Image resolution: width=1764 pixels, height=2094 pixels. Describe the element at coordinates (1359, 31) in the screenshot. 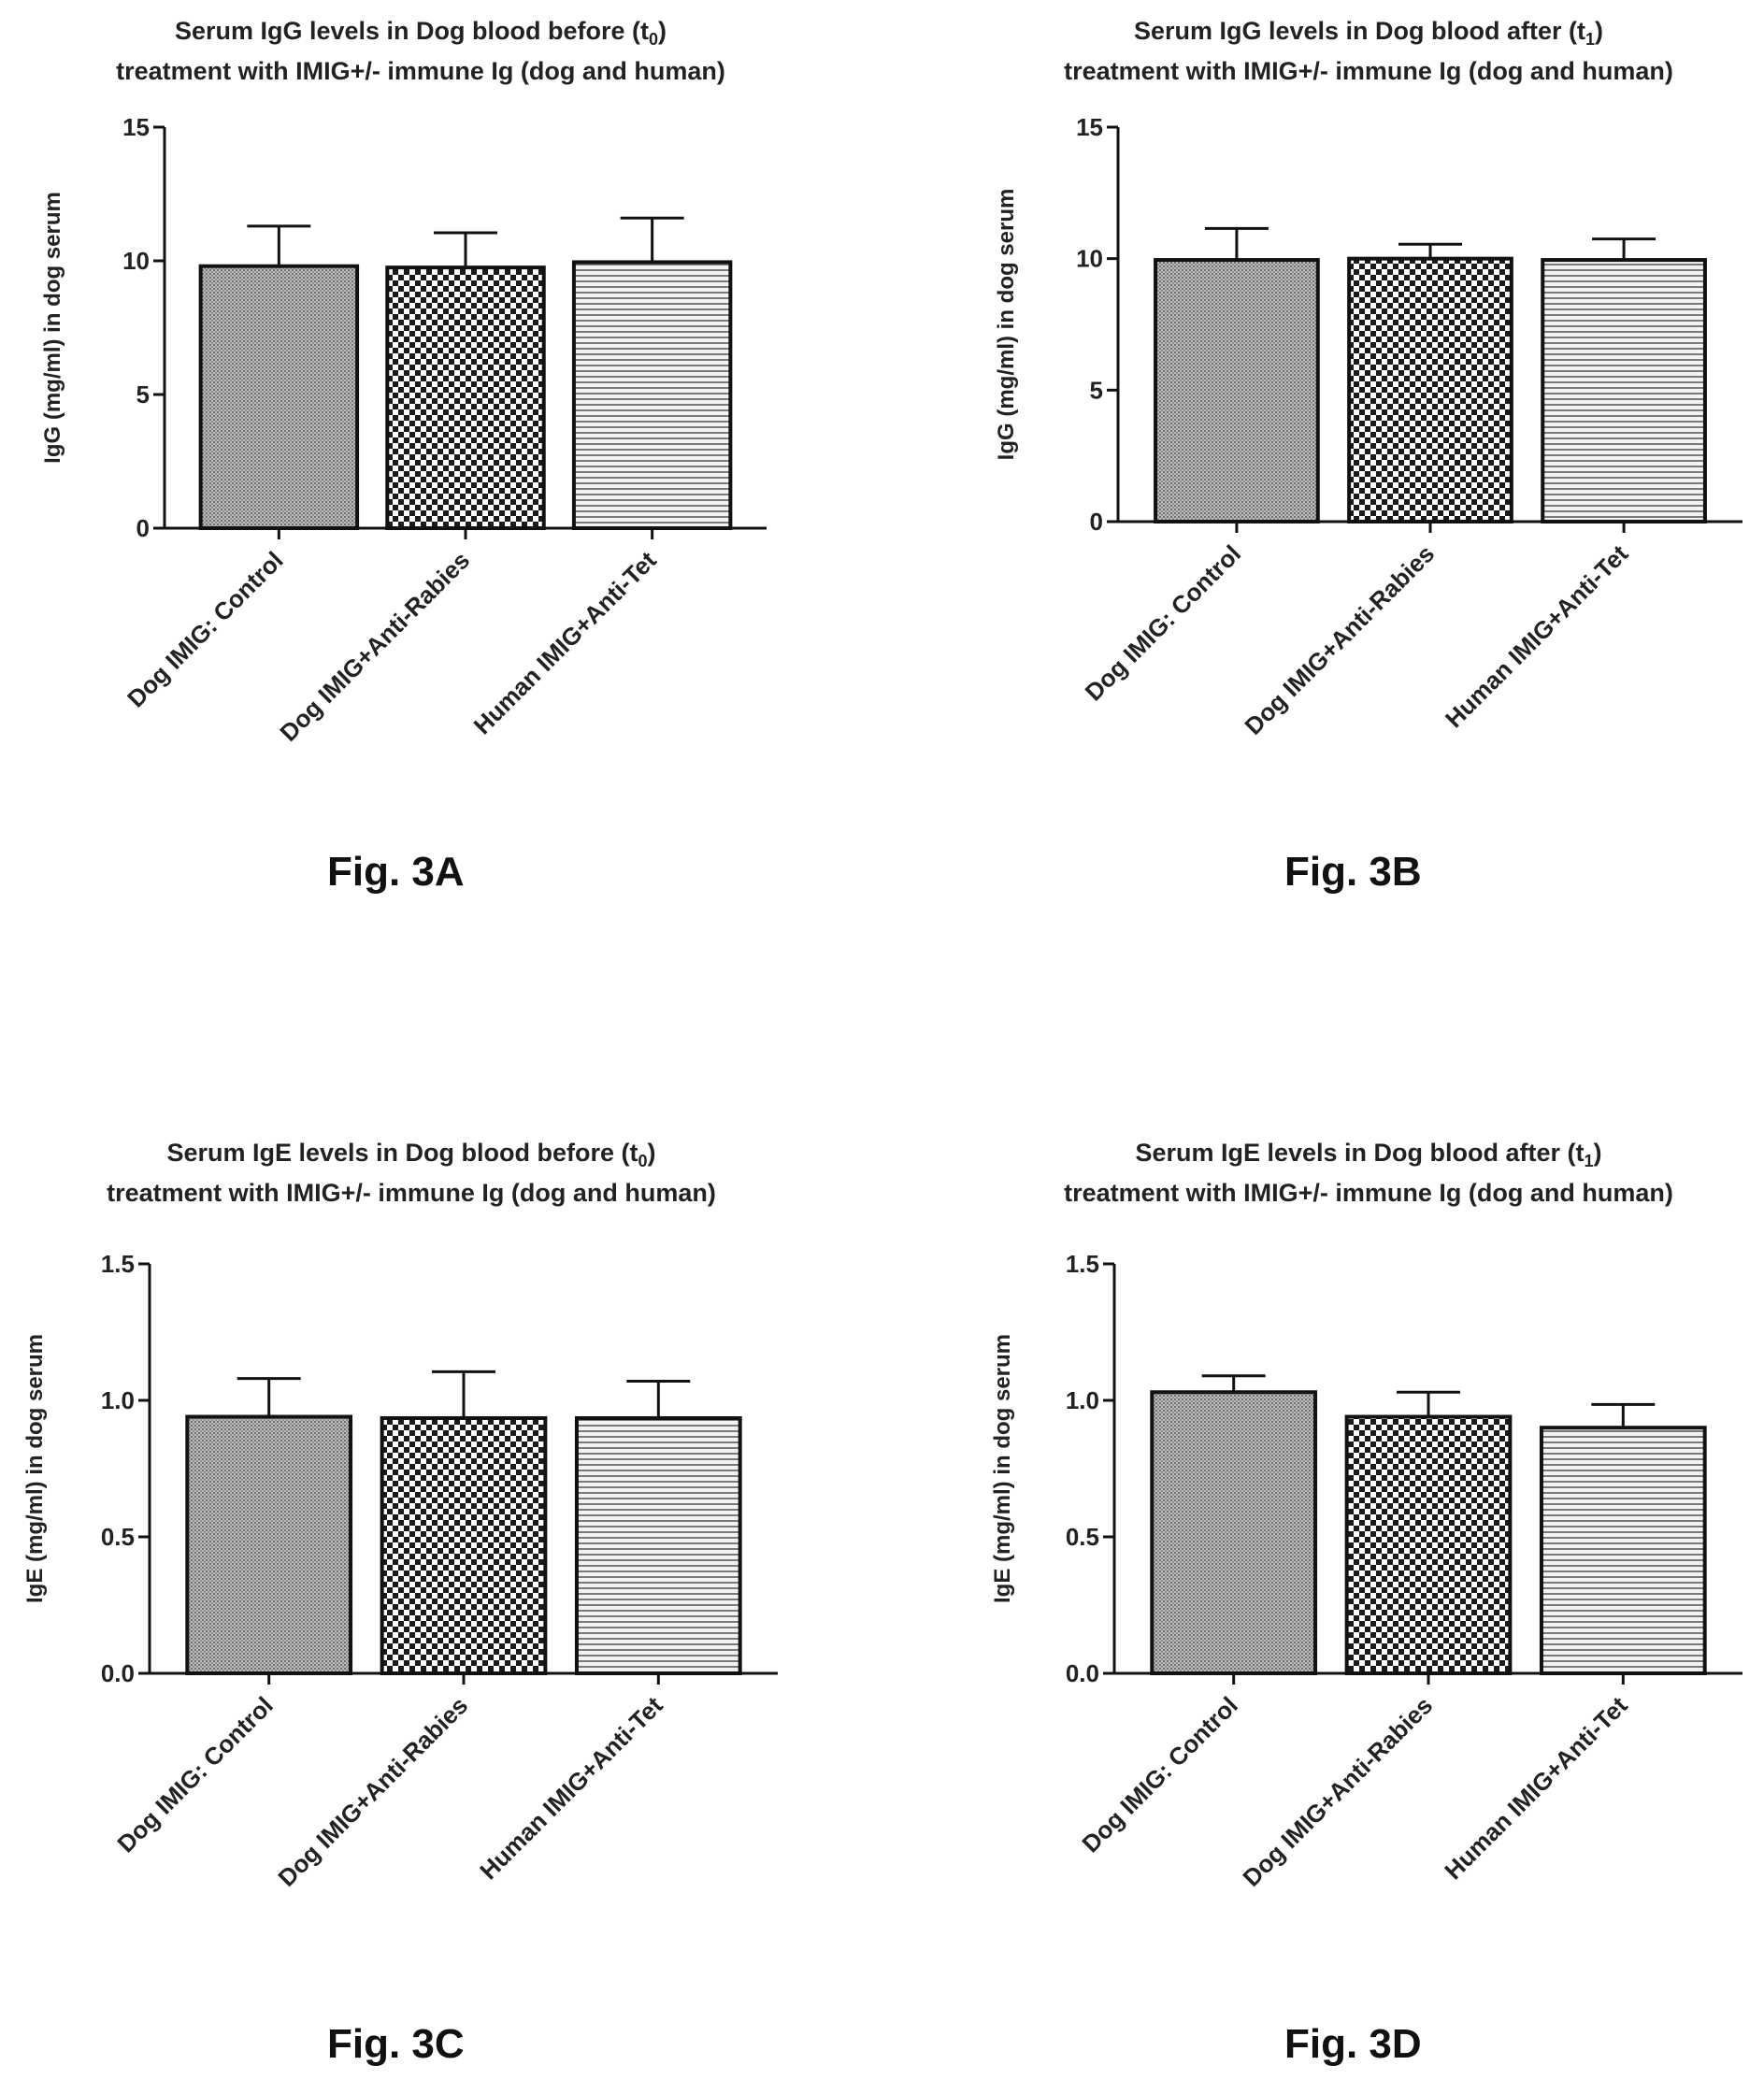

I see `chart-title-main: Serum IgG levels in Dog blood after (t` at that location.